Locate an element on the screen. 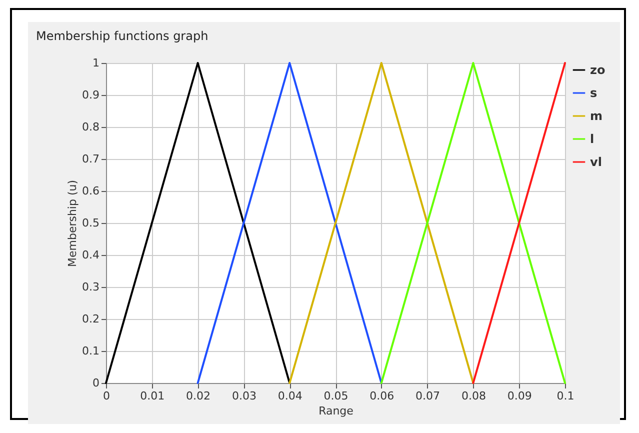 This screenshot has width=639, height=433. x-tick-label: 0.05 is located at coordinates (336, 396).